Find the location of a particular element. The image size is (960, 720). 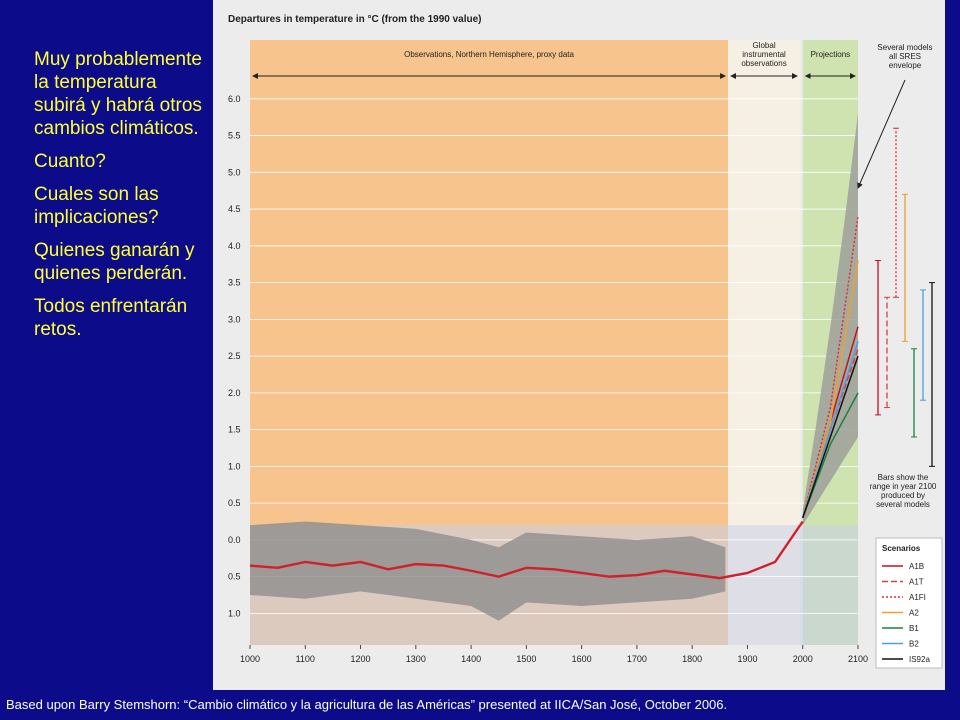

x-tick-label: 1800 is located at coordinates (692, 659).